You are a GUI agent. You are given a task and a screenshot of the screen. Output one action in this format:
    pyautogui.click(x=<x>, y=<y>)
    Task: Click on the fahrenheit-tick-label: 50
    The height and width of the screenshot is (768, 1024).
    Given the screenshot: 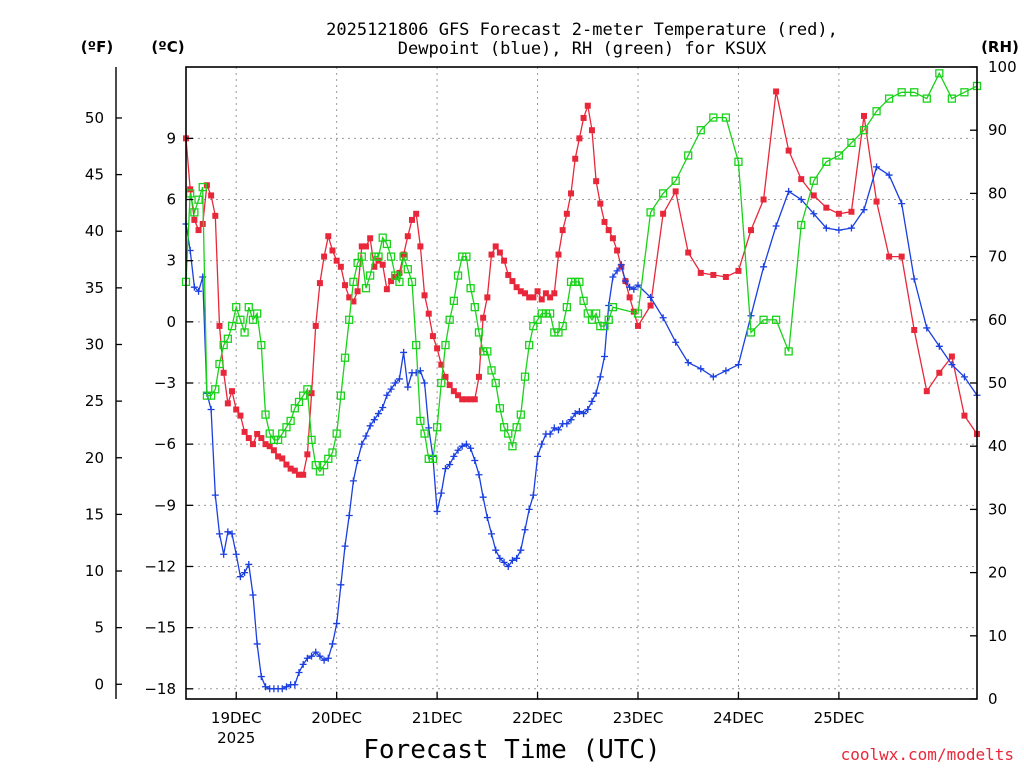 What is the action you would take?
    pyautogui.click(x=94, y=118)
    